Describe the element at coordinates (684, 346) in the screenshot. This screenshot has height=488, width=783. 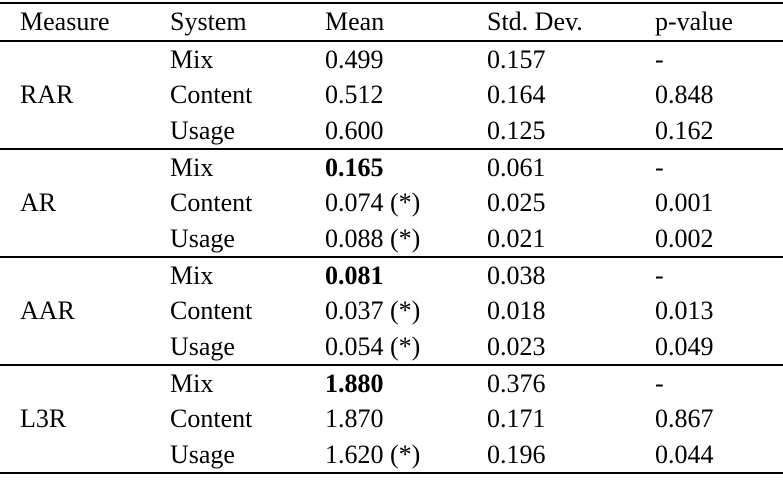
I see `p-value-cell: 0.049` at that location.